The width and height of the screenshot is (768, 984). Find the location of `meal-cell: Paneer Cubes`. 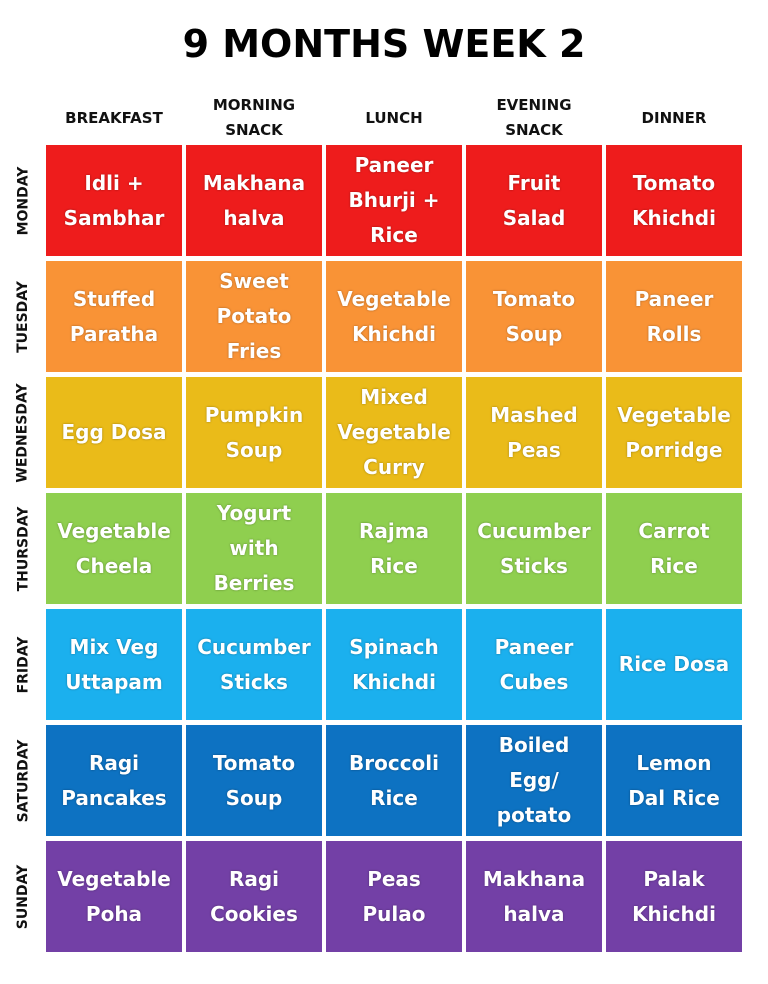

meal-cell: Paneer Cubes is located at coordinates (534, 664).